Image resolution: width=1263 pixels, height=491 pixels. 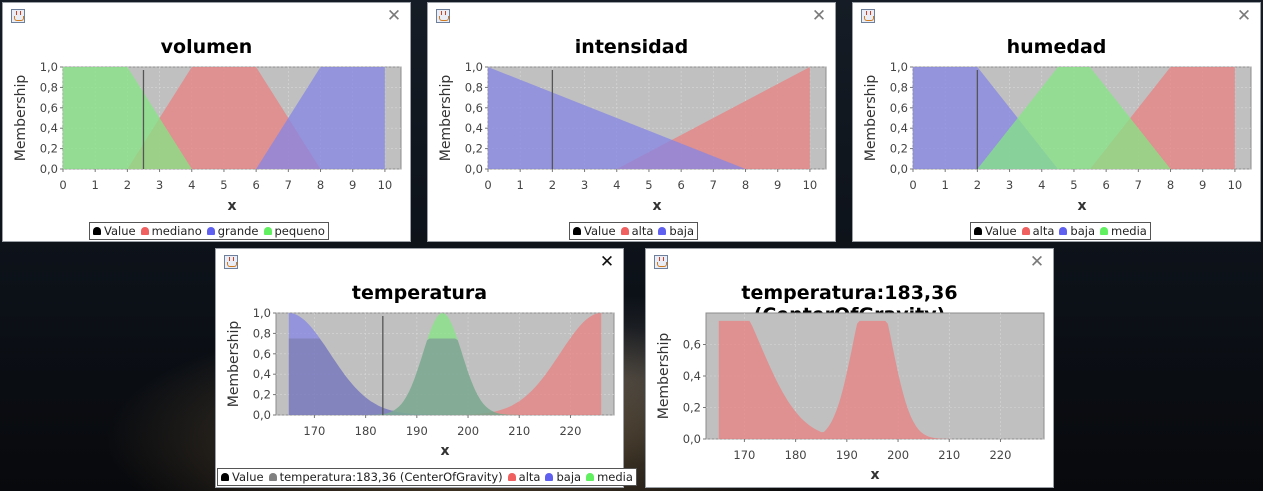 What do you see at coordinates (417, 431) in the screenshot?
I see `x-tick-label: 190` at bounding box center [417, 431].